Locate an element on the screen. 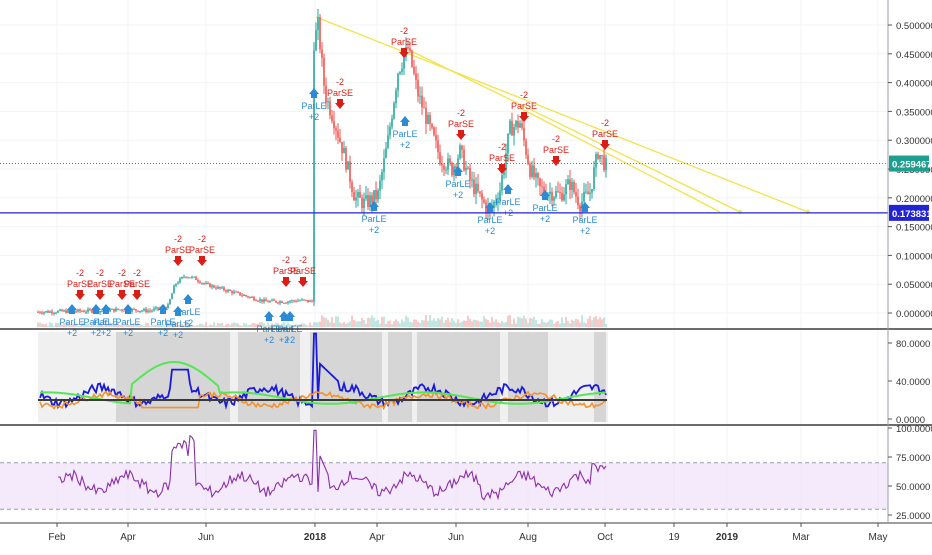 The image size is (932, 555). x-tick-label: Jun is located at coordinates (206, 537).